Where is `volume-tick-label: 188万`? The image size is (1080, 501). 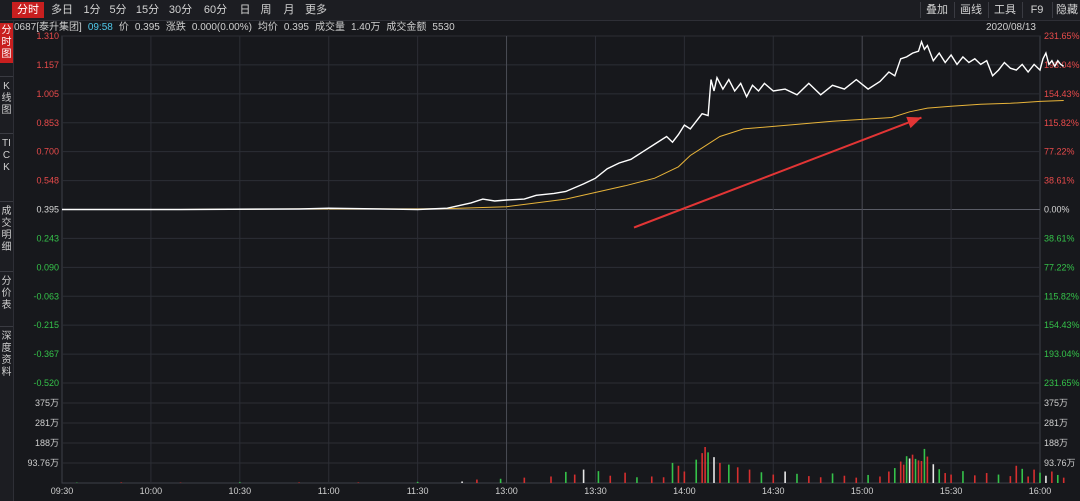
volume-tick-label: 188万 is located at coordinates (47, 443).